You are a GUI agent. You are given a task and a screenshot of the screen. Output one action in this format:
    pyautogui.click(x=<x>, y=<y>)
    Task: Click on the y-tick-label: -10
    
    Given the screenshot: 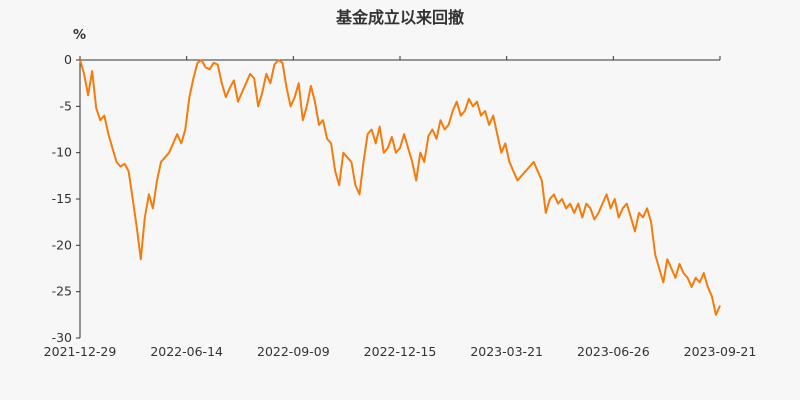 What is the action you would take?
    pyautogui.click(x=62, y=152)
    